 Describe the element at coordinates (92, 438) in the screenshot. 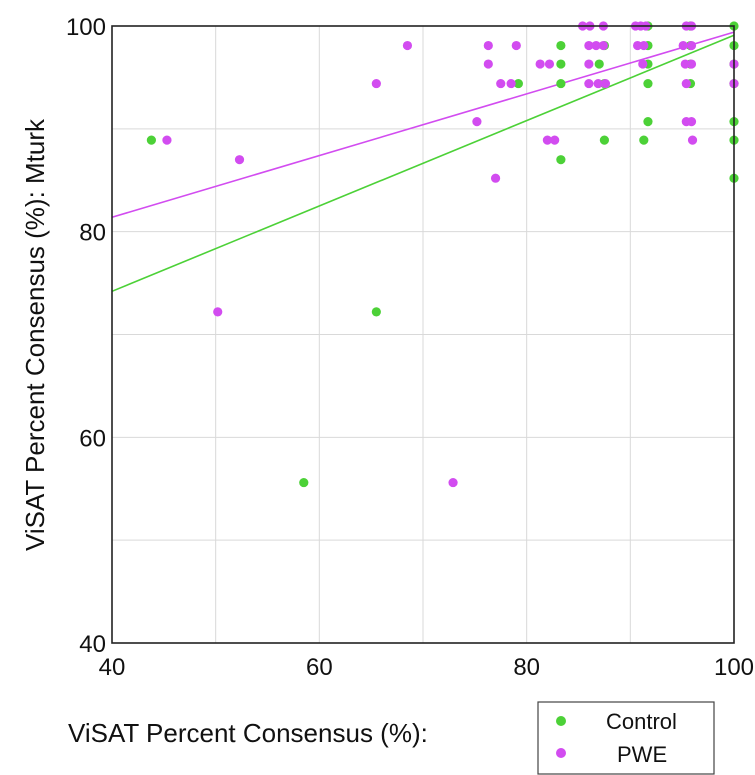

I see `y-tick-label: 60` at that location.